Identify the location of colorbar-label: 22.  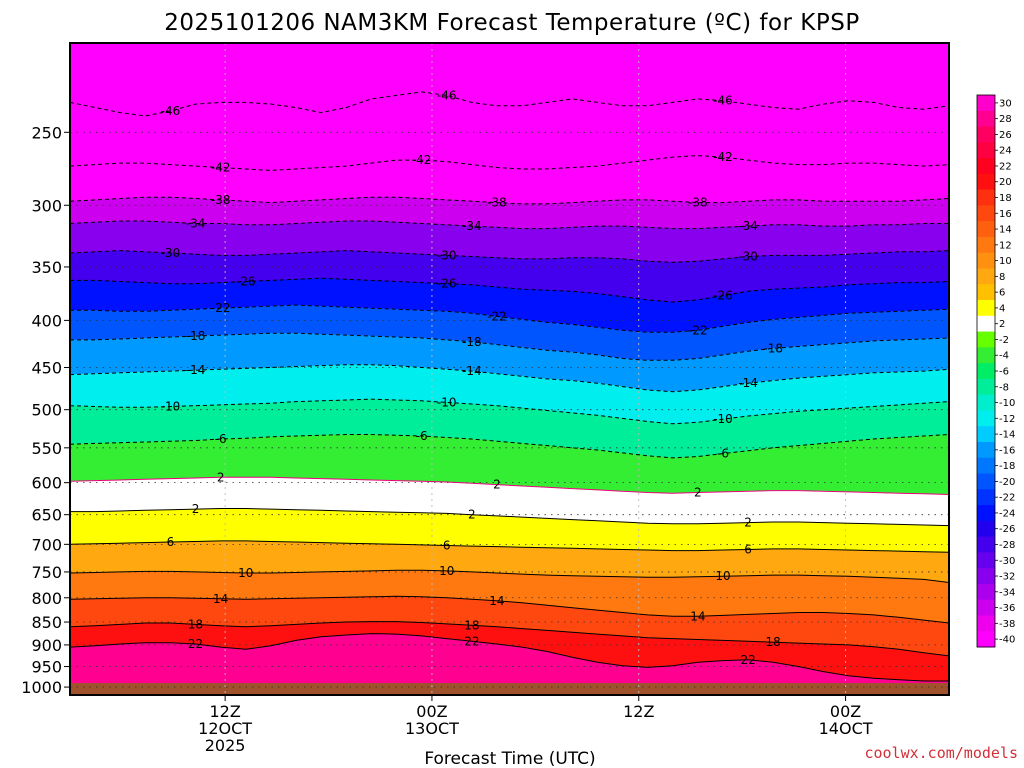
(1005, 166).